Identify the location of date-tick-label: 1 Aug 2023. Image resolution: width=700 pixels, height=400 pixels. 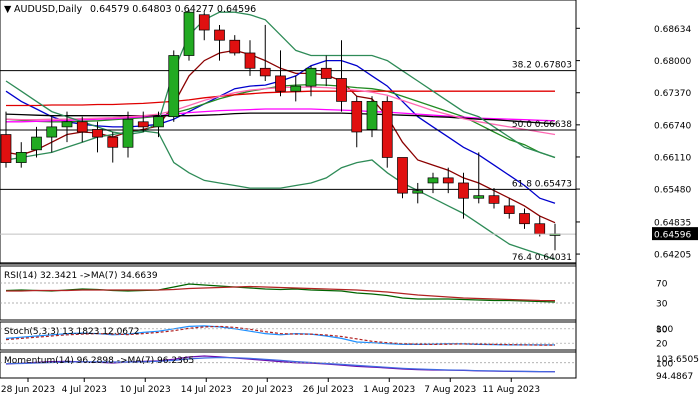
(389, 390).